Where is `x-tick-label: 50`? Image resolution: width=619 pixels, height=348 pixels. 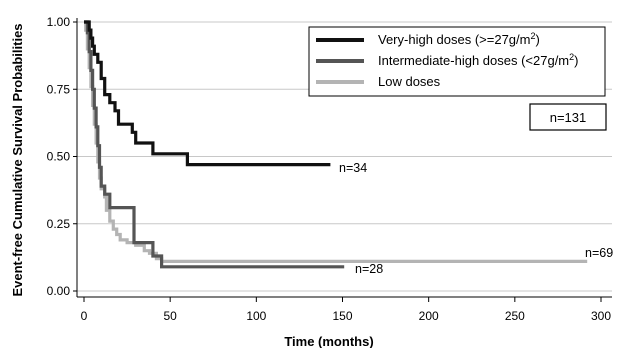
x-tick-label: 50 is located at coordinates (170, 316).